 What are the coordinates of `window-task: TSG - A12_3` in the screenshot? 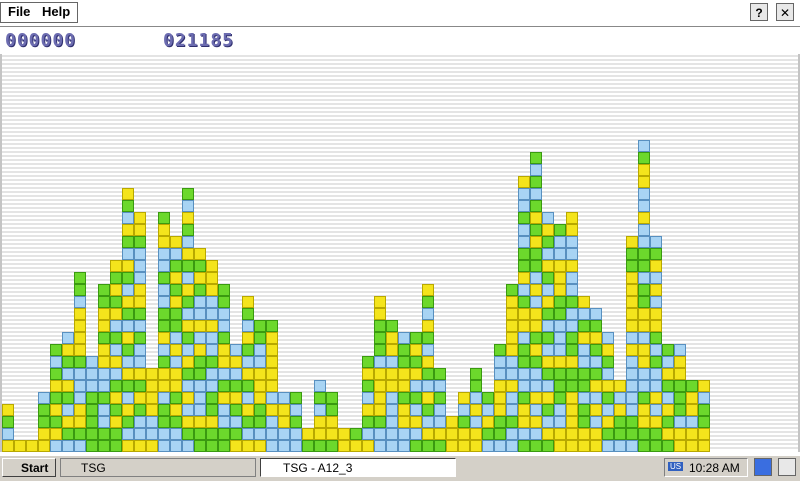 It's located at (358, 467).